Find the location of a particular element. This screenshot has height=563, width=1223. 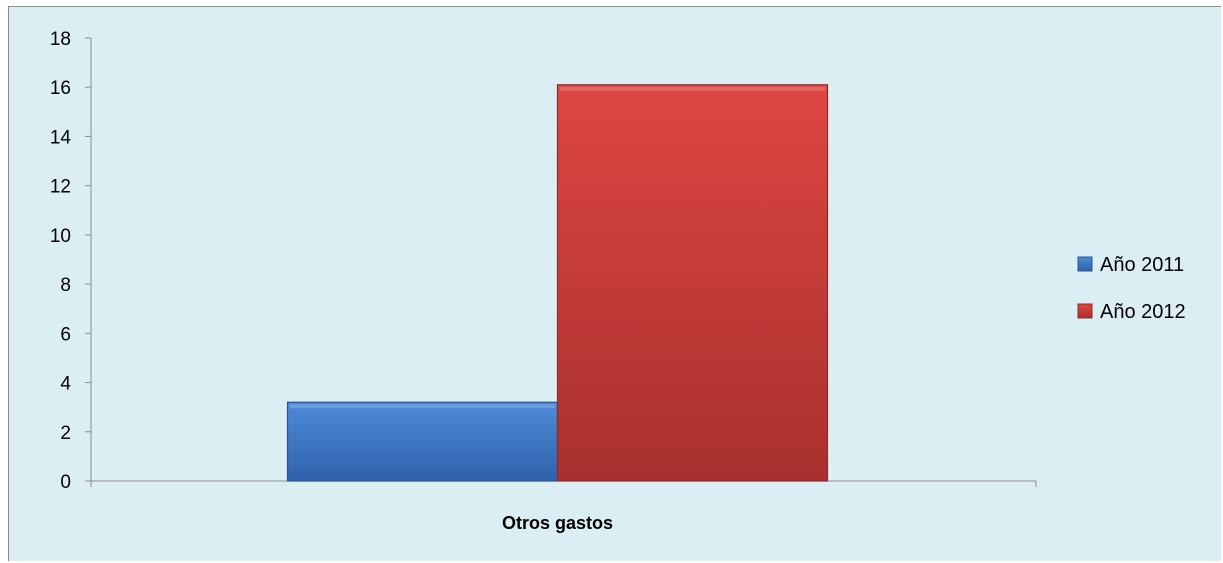

bar-año-2011 is located at coordinates (422, 441).